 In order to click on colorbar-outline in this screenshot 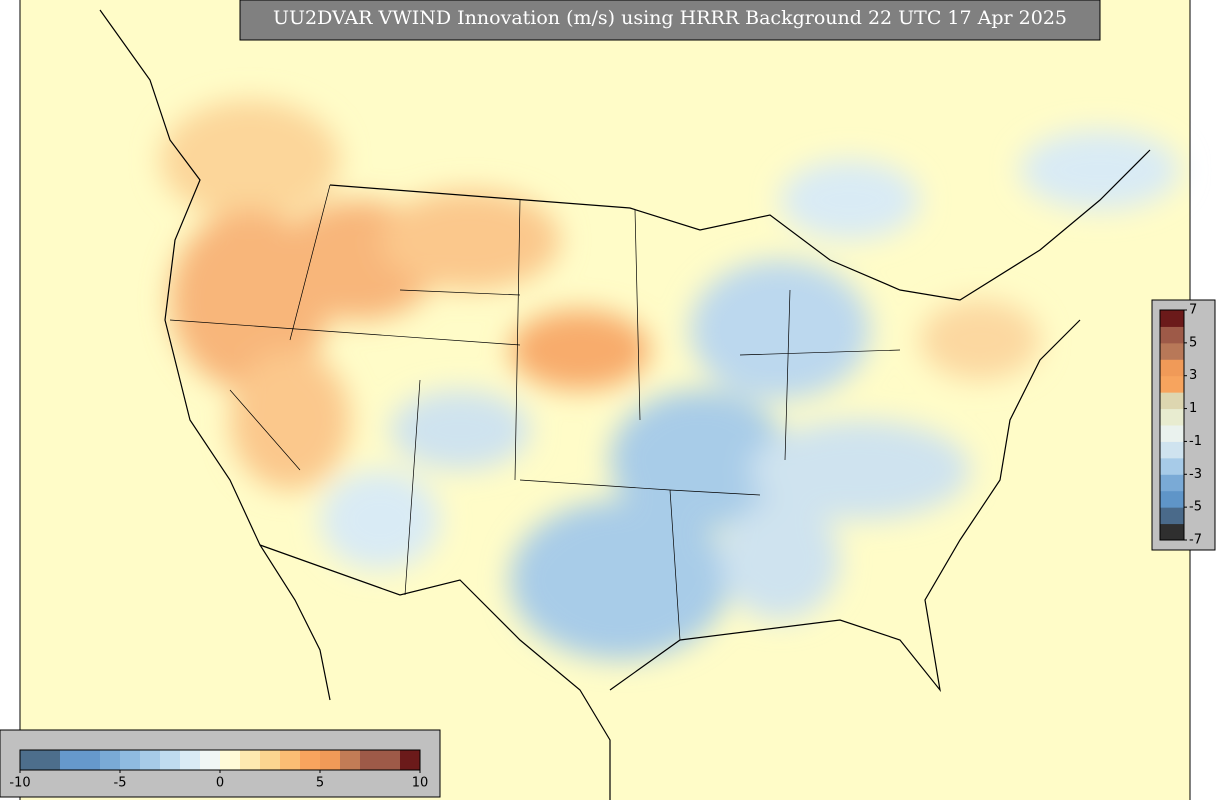, I will do `click(1172, 425)`.